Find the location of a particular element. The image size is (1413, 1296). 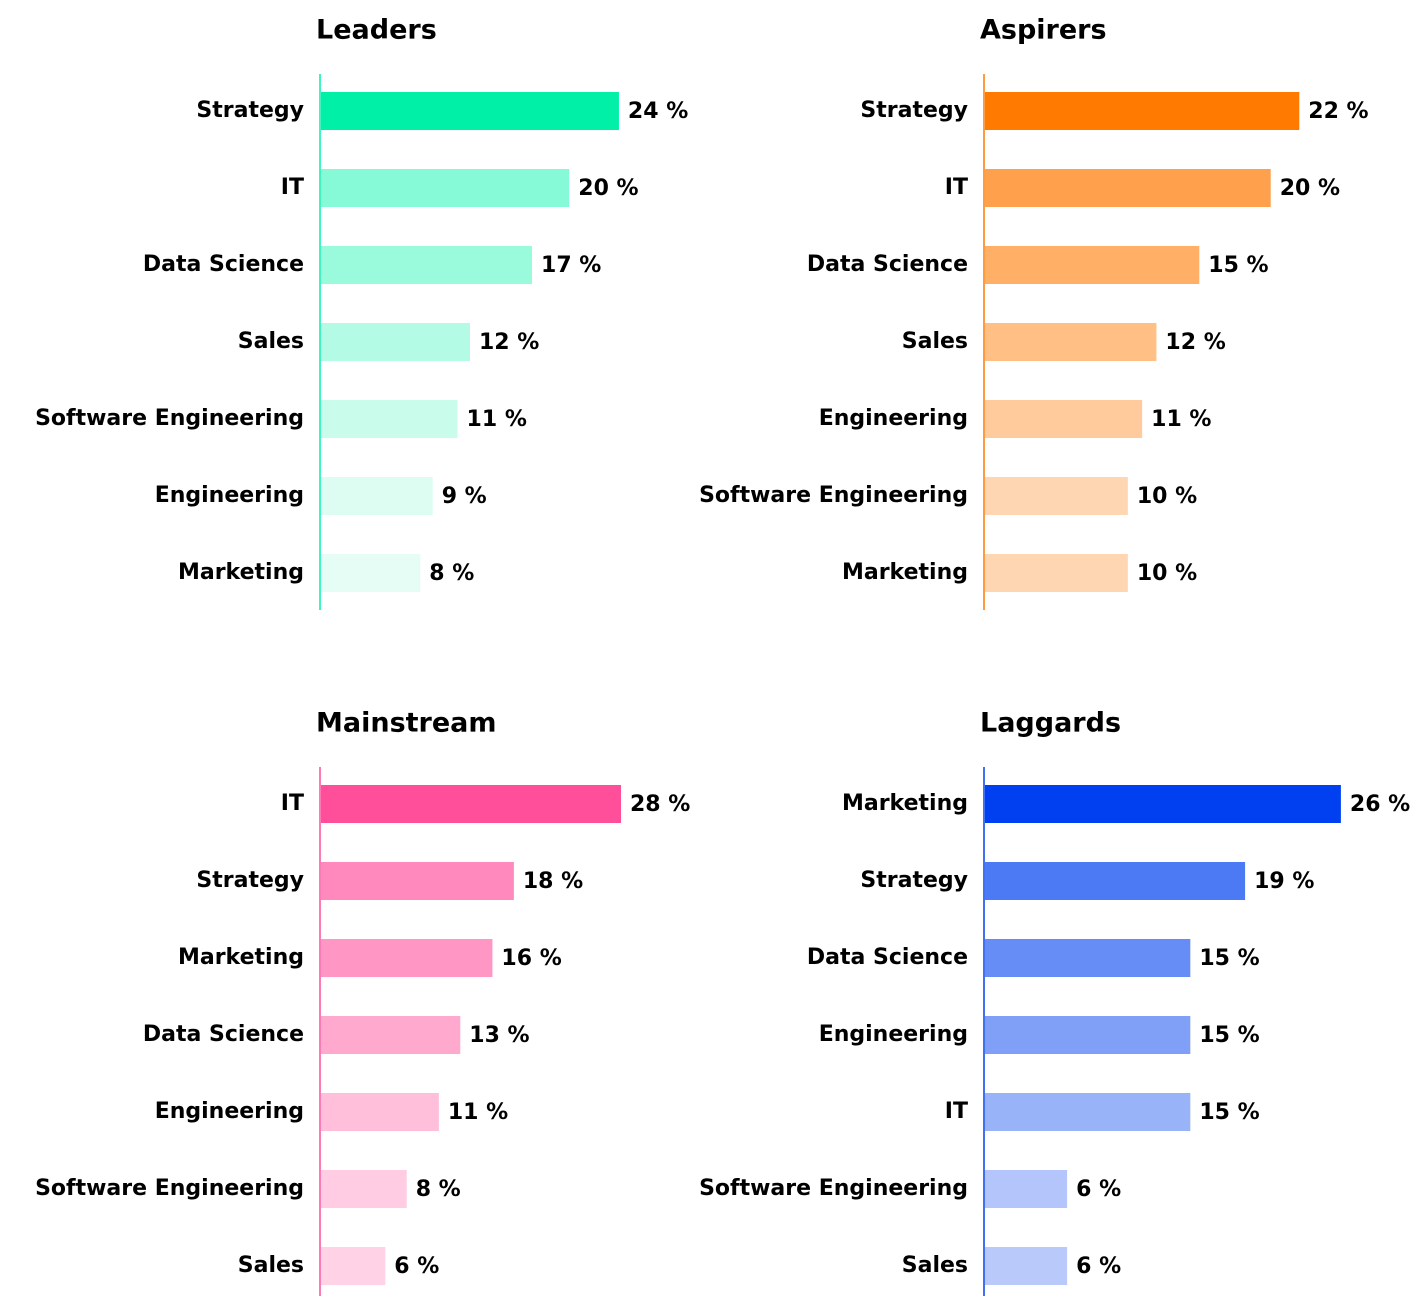

value-label: 18 % is located at coordinates (553, 881).